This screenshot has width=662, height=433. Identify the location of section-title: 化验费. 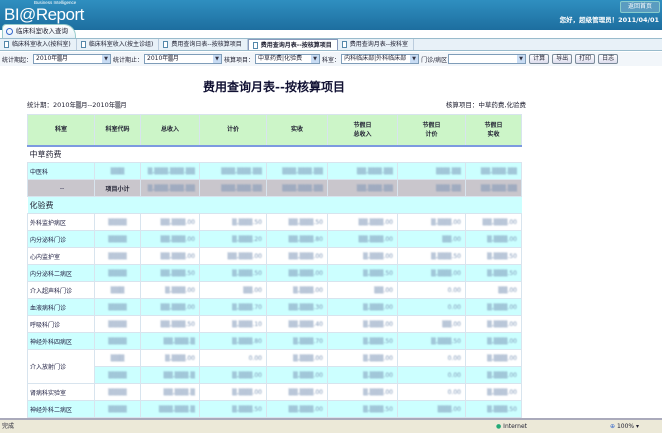
(274, 205).